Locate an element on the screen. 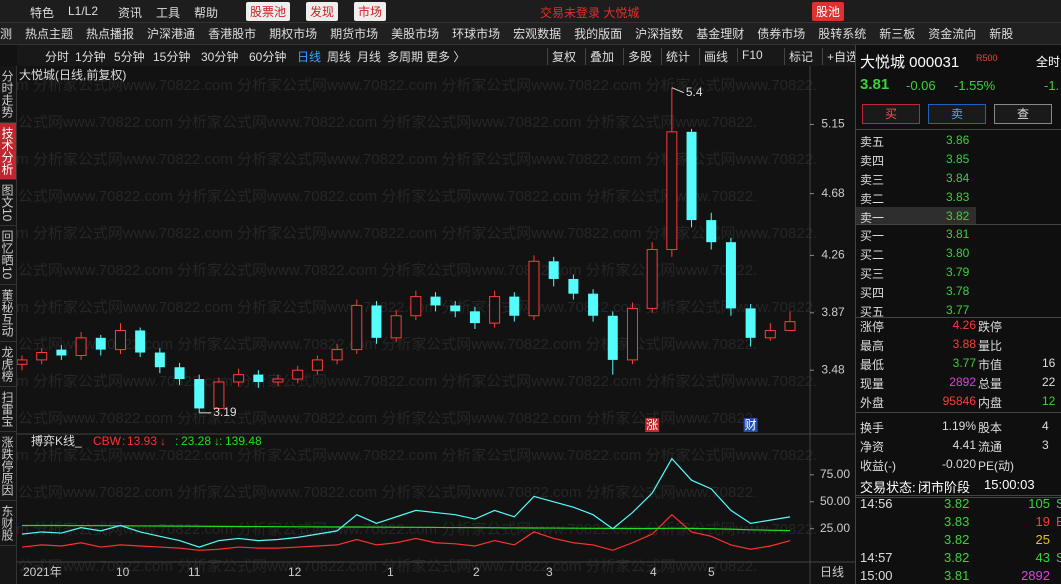 The height and width of the screenshot is (584, 1061). tool-button: 多股 is located at coordinates (637, 56).